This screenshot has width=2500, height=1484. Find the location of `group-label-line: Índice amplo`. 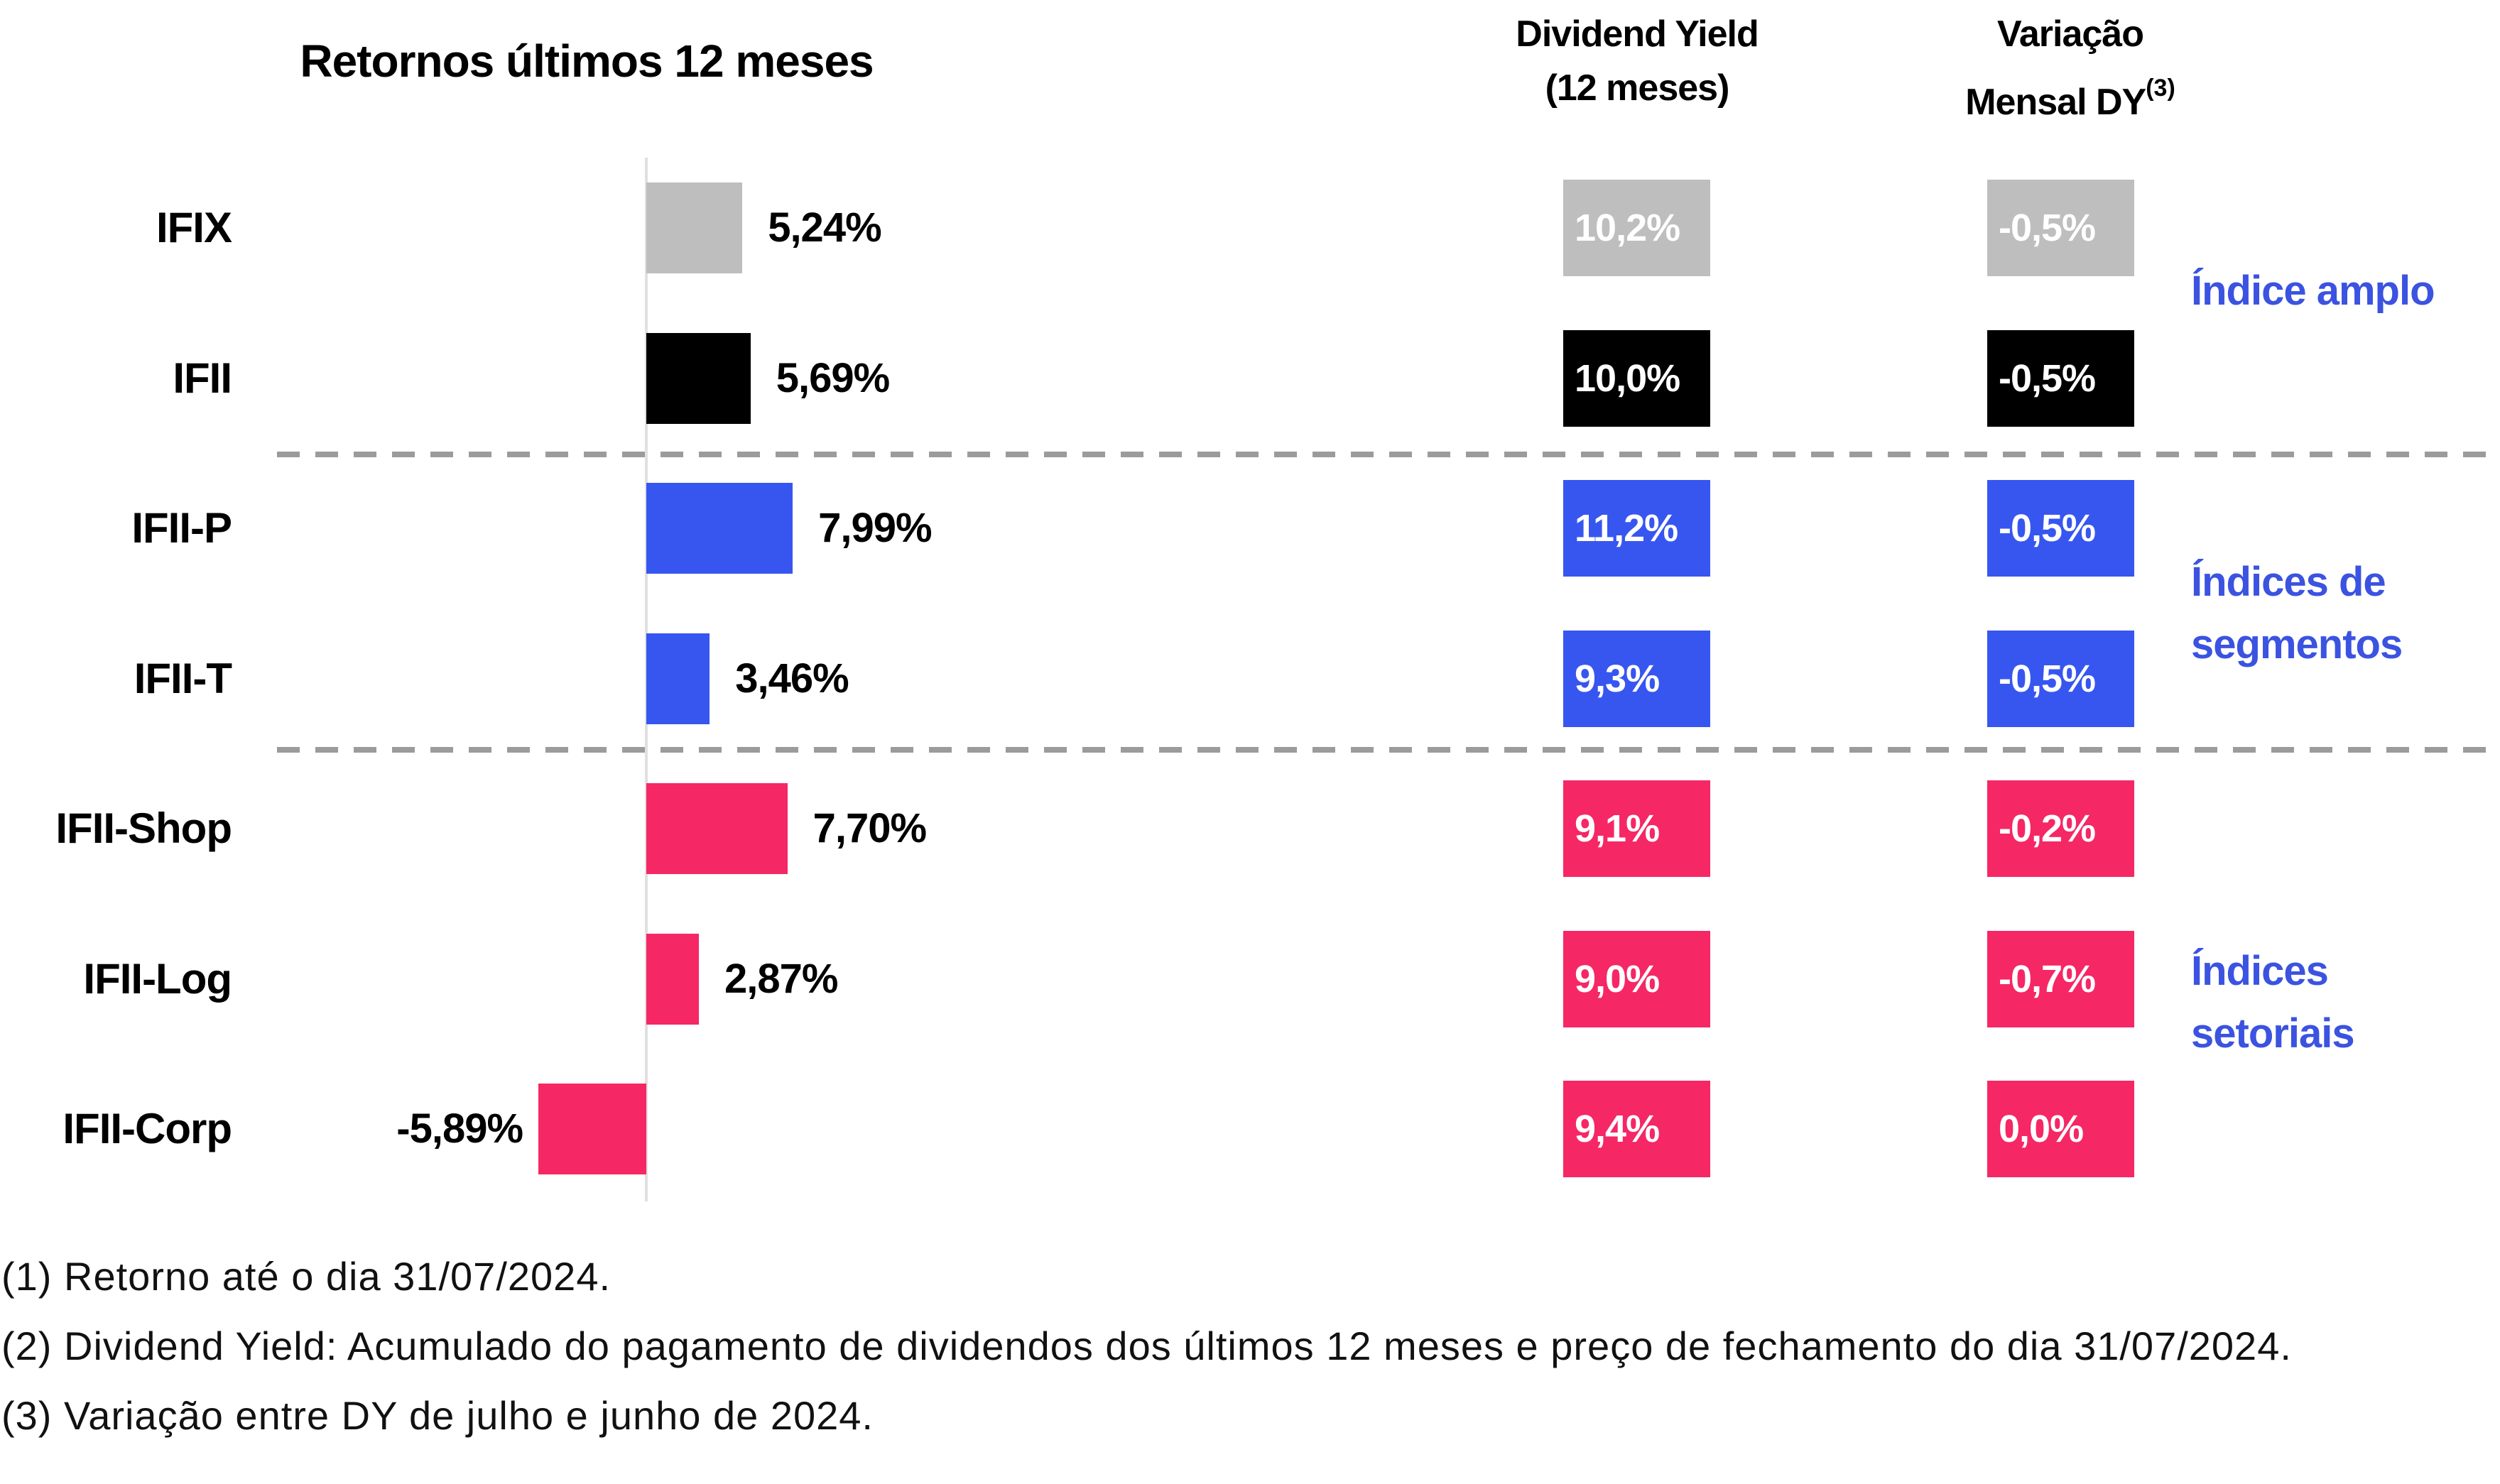

group-label-line: Índice amplo is located at coordinates (2313, 291).